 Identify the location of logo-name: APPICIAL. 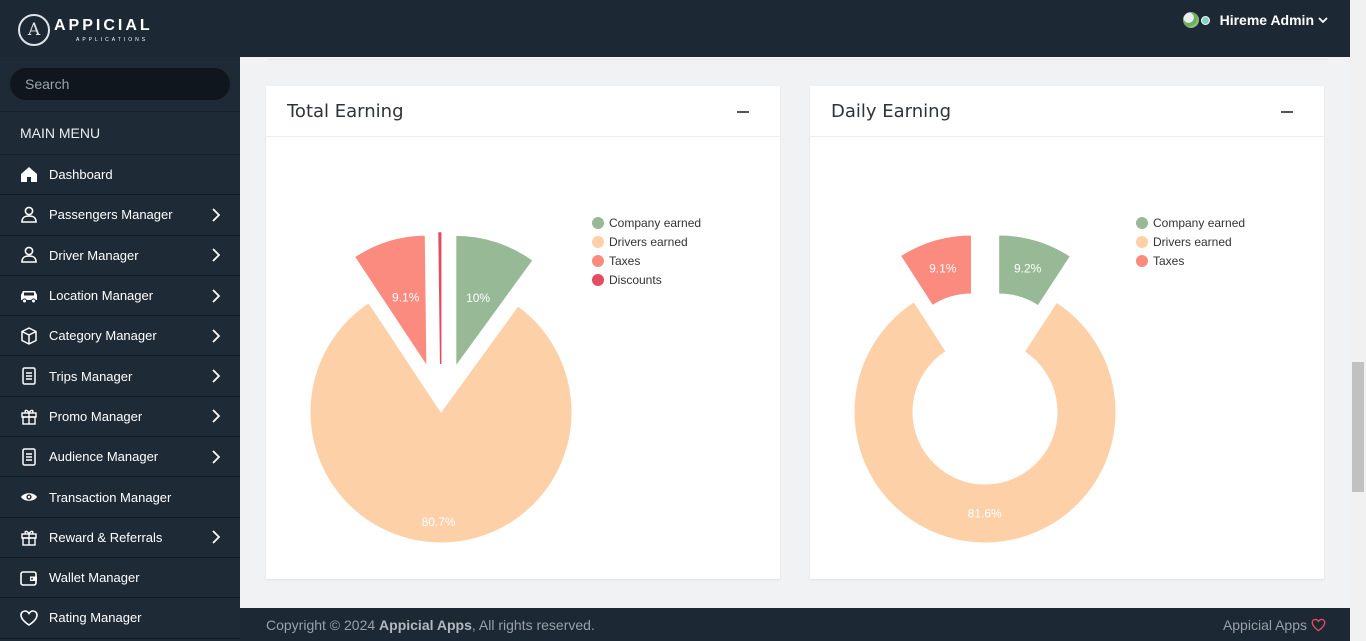
(103, 25).